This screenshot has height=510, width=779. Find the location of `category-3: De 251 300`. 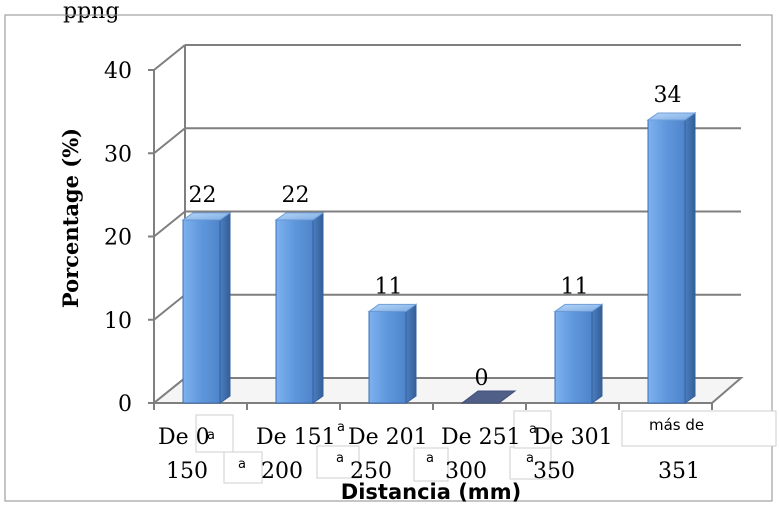

category-3: De 251 300 is located at coordinates (481, 454).